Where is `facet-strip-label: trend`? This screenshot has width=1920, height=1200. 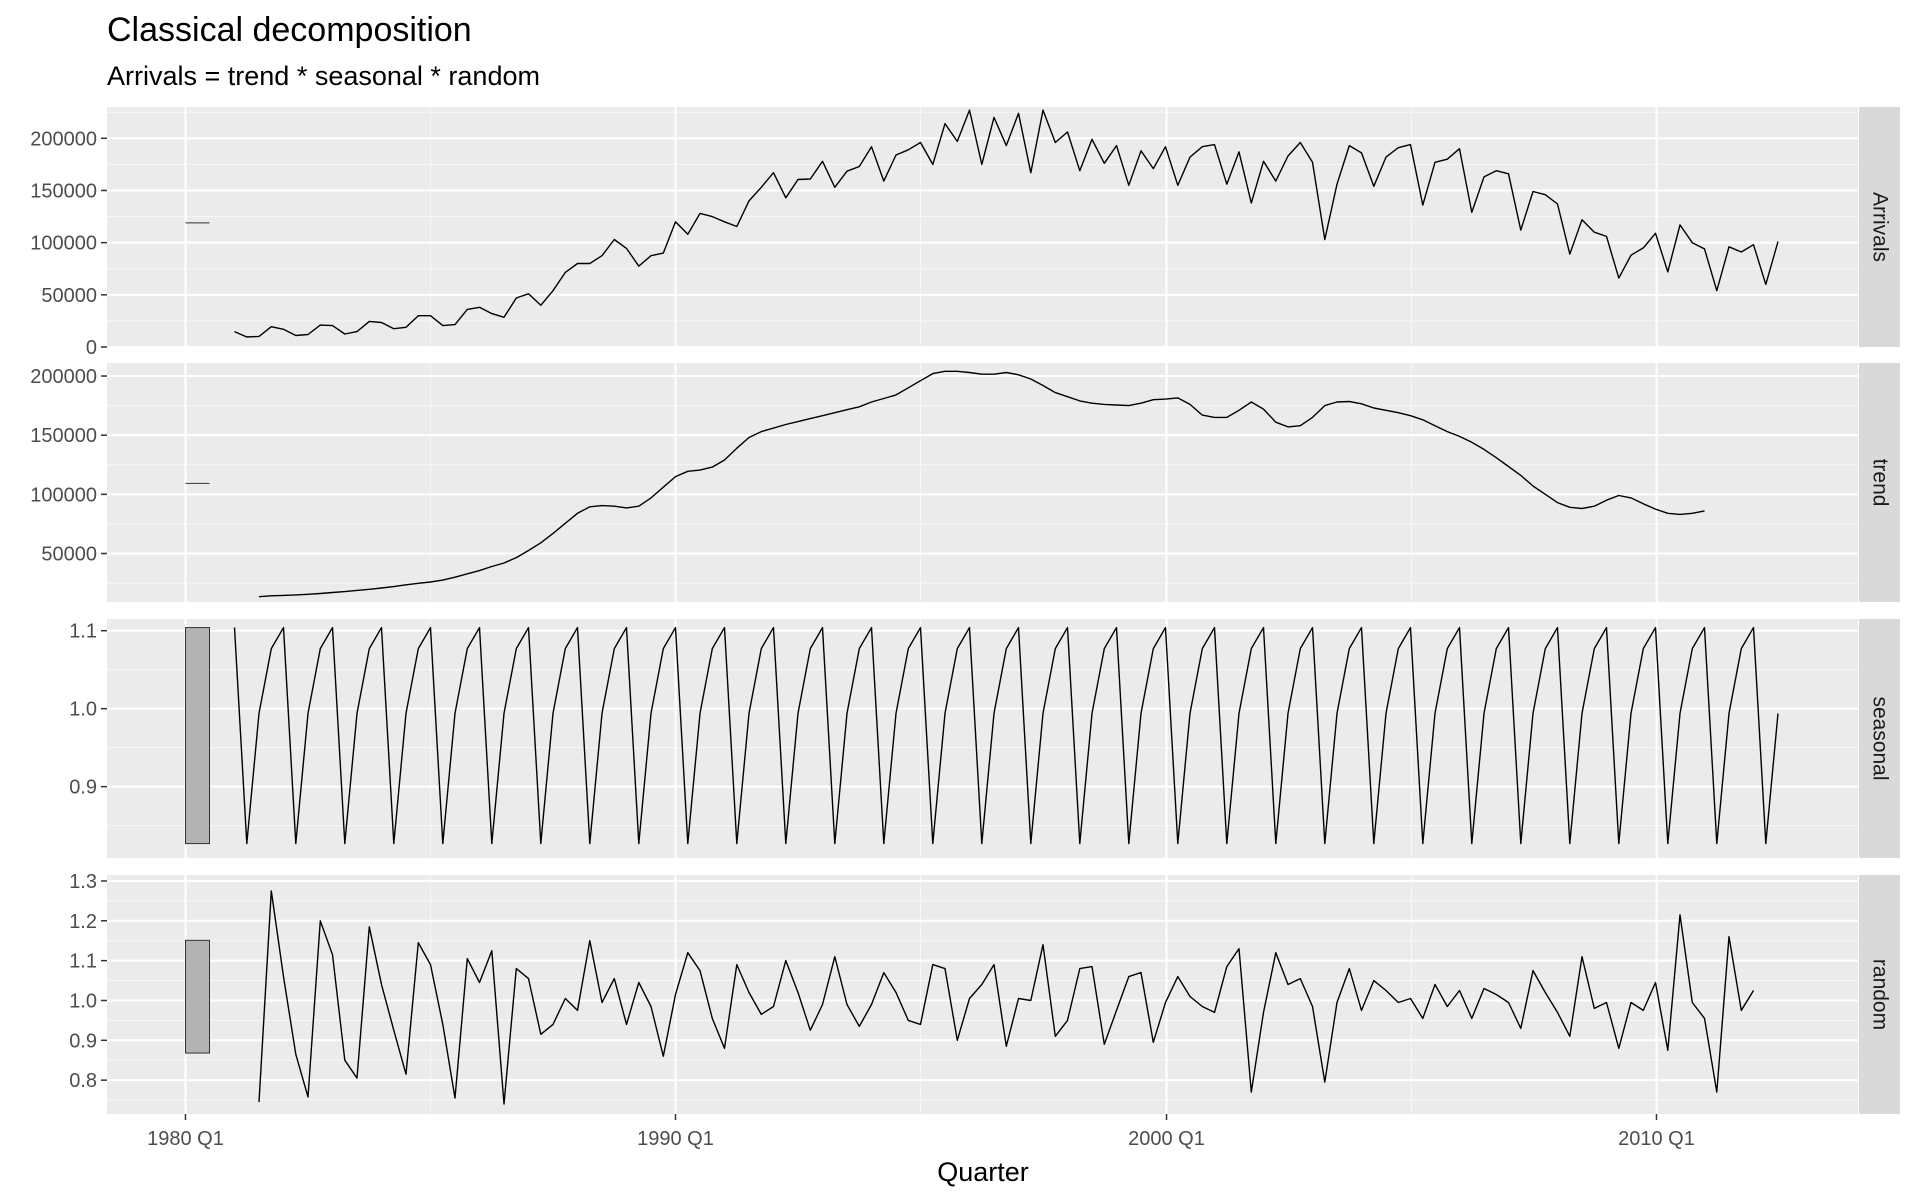 facet-strip-label: trend is located at coordinates (1880, 483).